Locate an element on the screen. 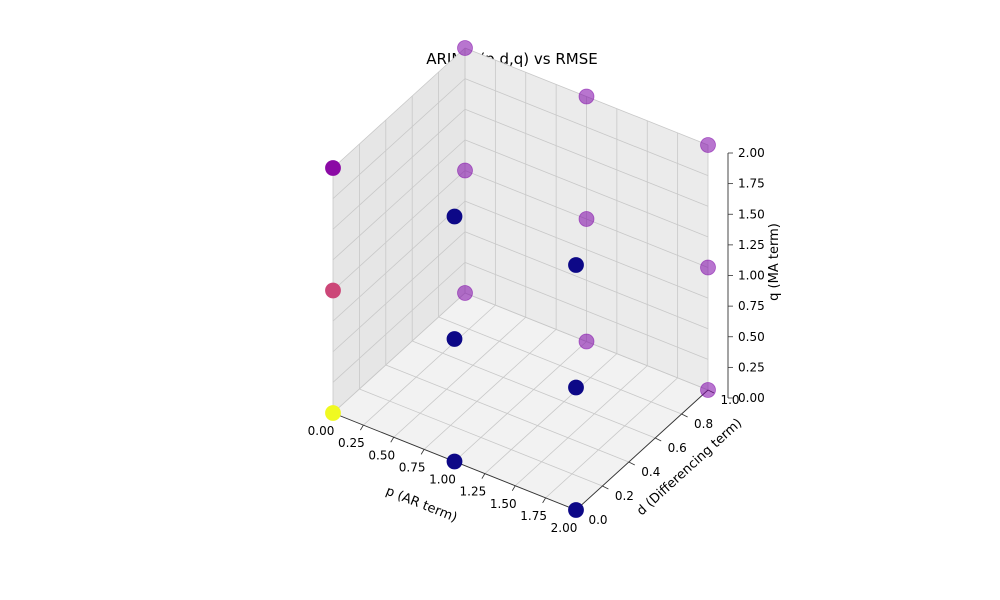  z-tick-label: 1.00 is located at coordinates (751, 276).